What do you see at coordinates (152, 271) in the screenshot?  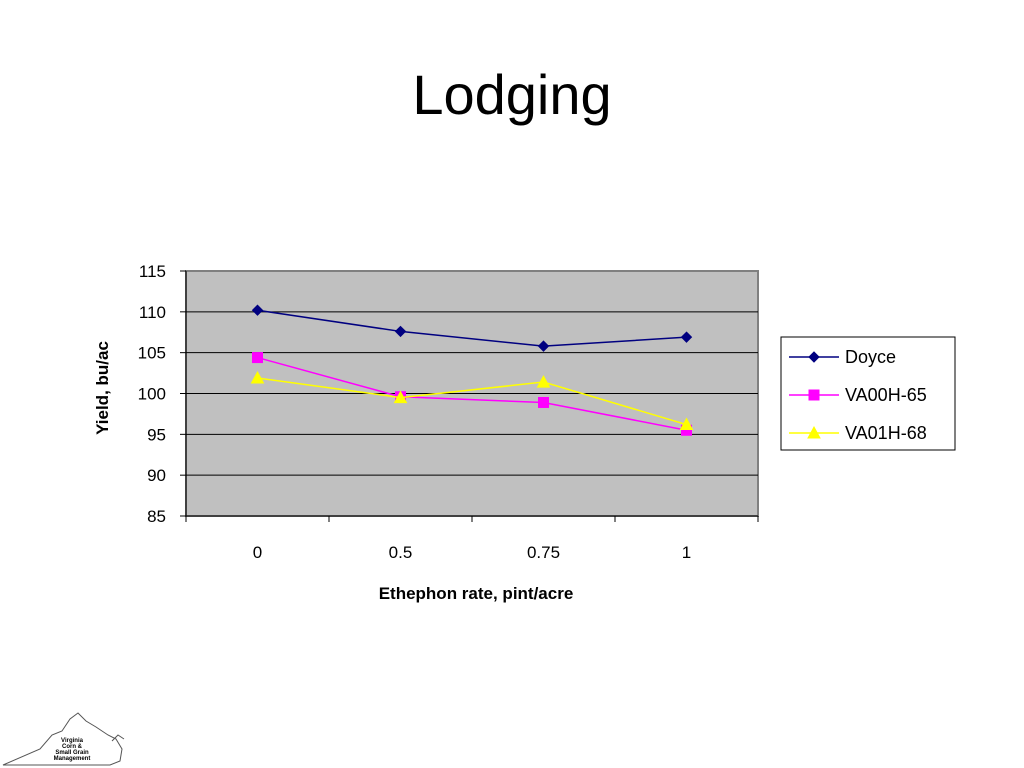 I see `y-tick-label: 115` at bounding box center [152, 271].